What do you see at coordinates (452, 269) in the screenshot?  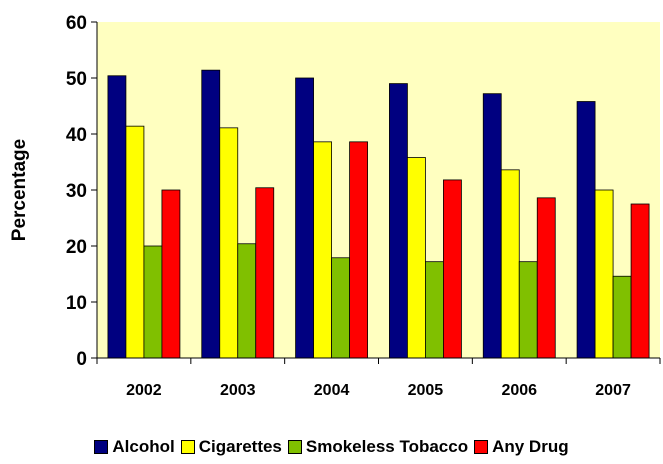 I see `bar-any-drug-2005` at bounding box center [452, 269].